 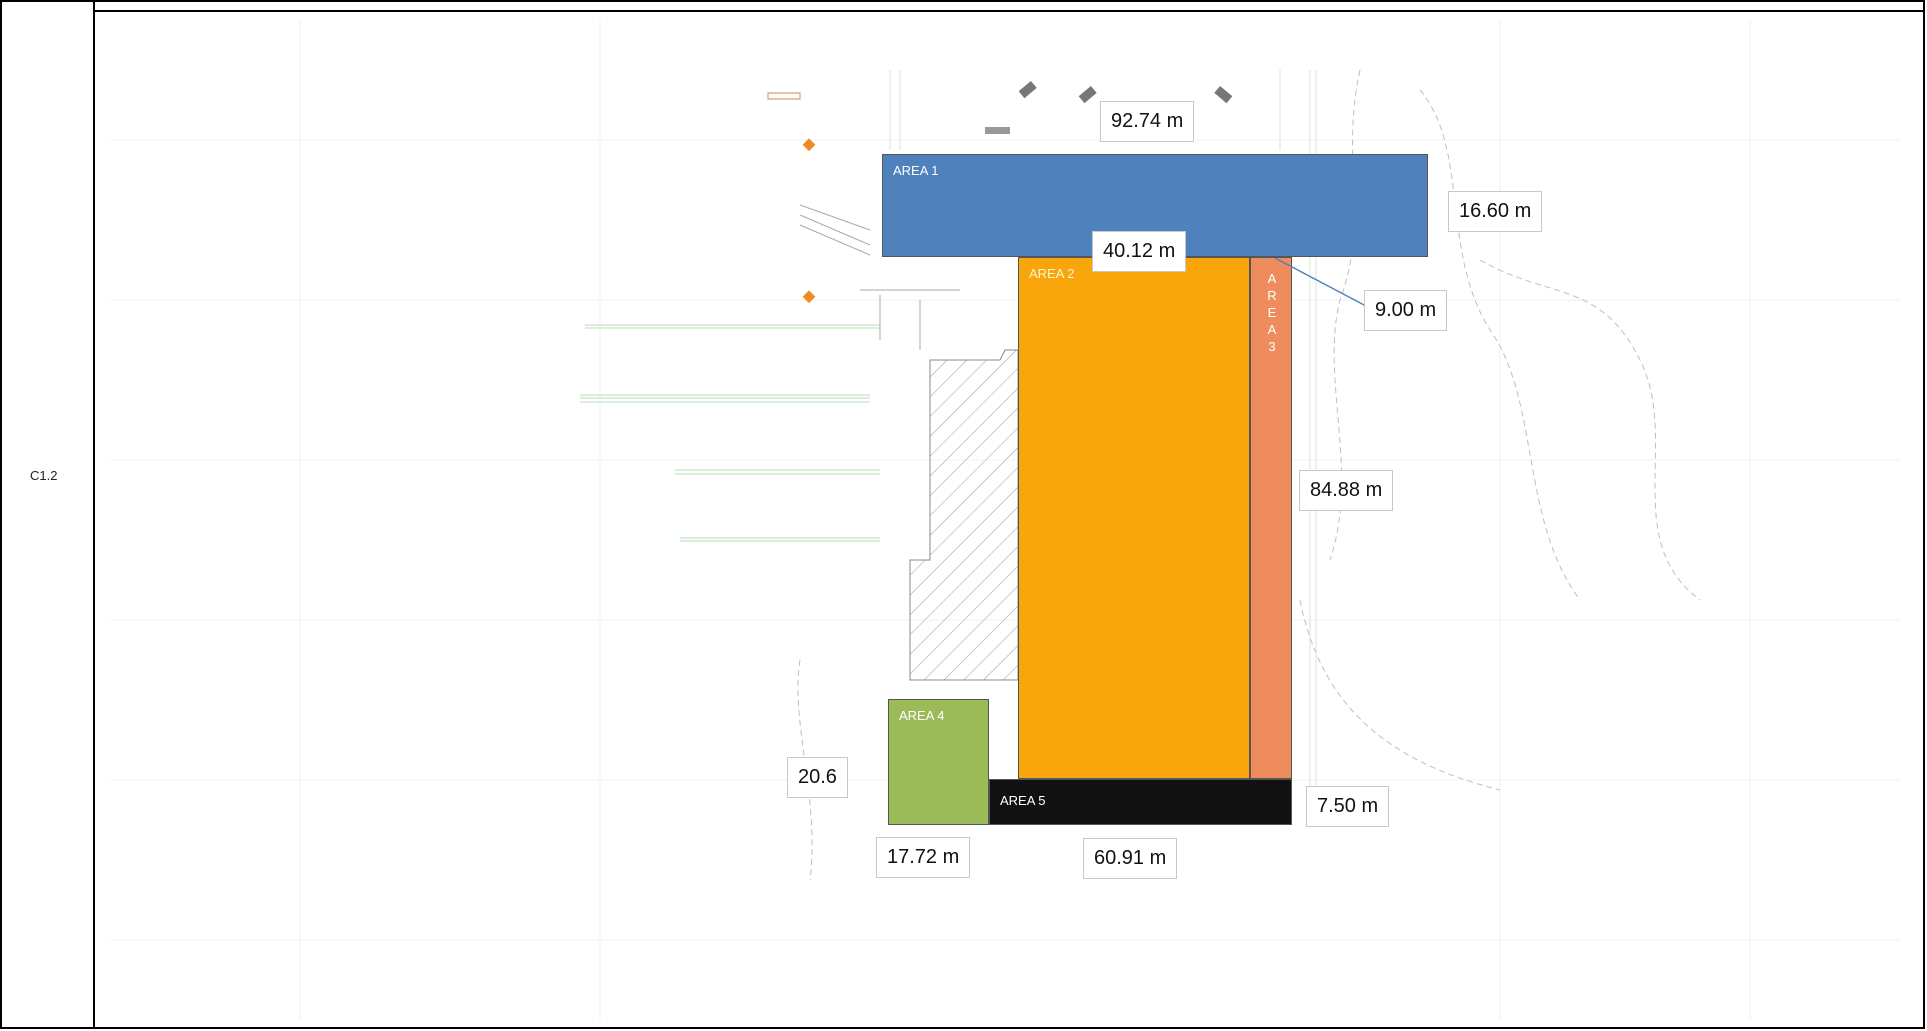 I want to click on dimension-area4-height: 20.6, so click(x=817, y=777).